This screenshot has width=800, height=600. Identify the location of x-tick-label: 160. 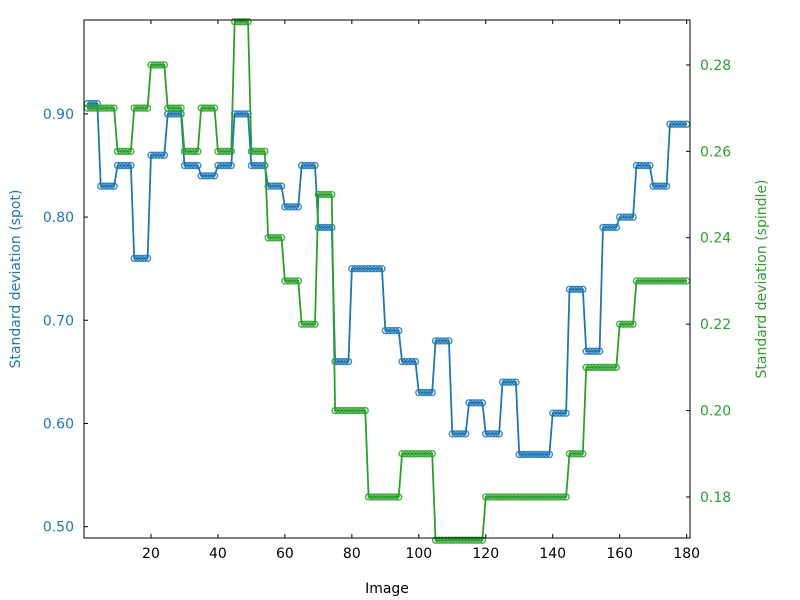
(619, 554).